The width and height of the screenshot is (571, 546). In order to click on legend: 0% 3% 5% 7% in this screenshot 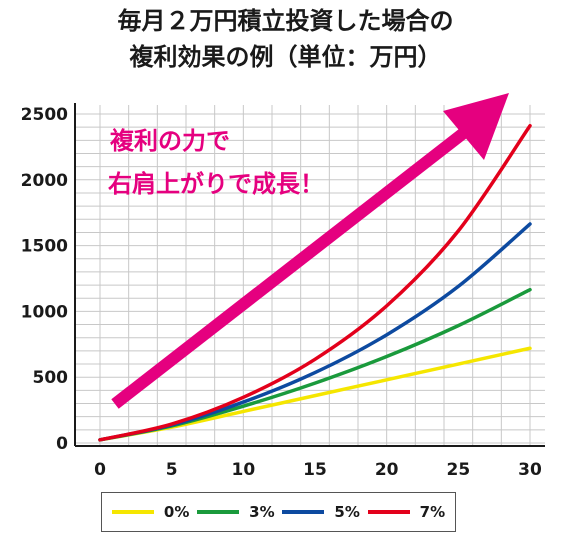, I will do `click(278, 512)`.